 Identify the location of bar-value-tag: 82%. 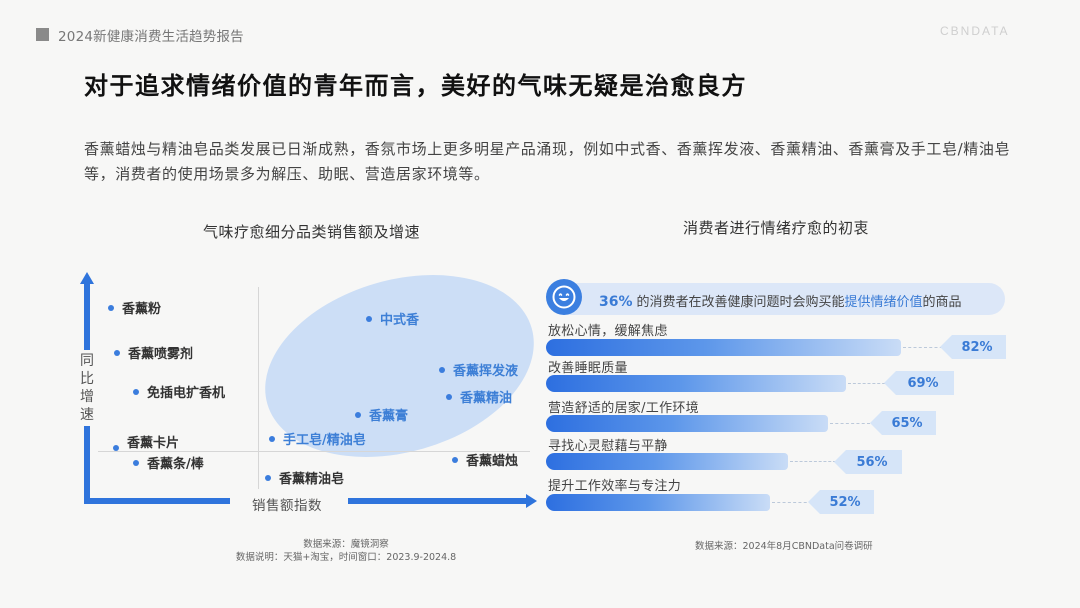
(973, 347).